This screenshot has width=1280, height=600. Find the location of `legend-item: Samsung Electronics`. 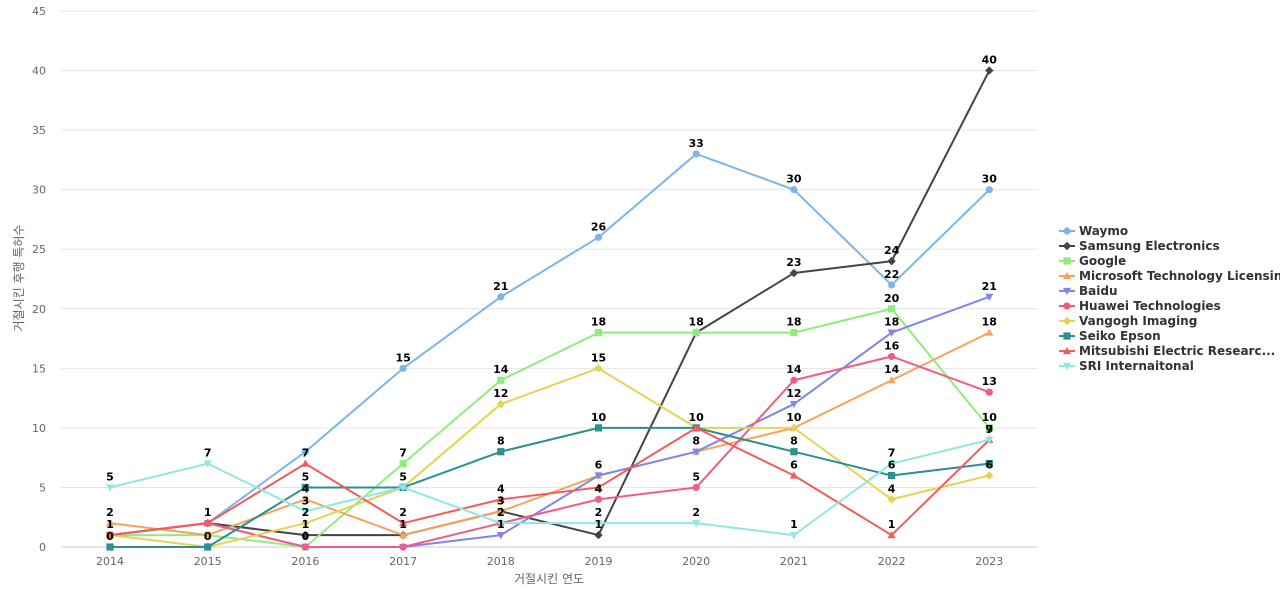

legend-item: Samsung Electronics is located at coordinates (1139, 246).